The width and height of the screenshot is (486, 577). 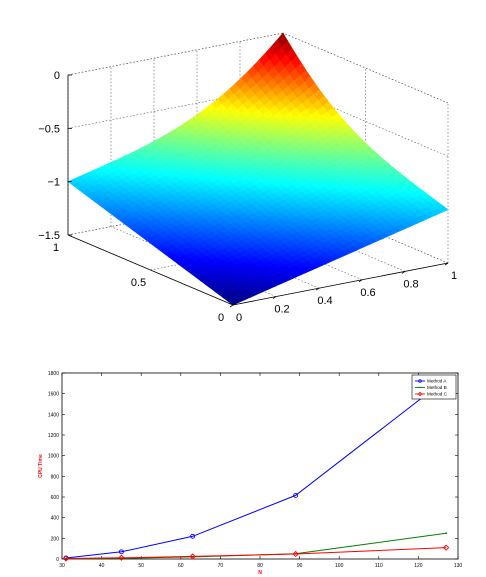 What do you see at coordinates (410, 284) in the screenshot?
I see `x-tick-label: 0.8` at bounding box center [410, 284].